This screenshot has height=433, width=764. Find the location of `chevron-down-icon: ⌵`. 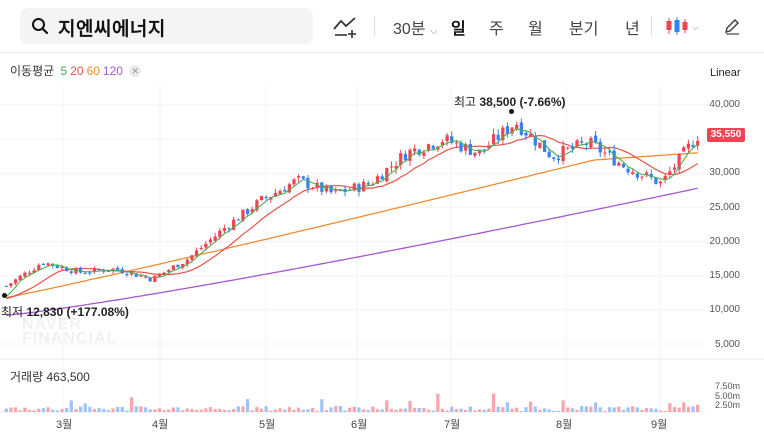

chevron-down-icon: ⌵ is located at coordinates (433, 31).